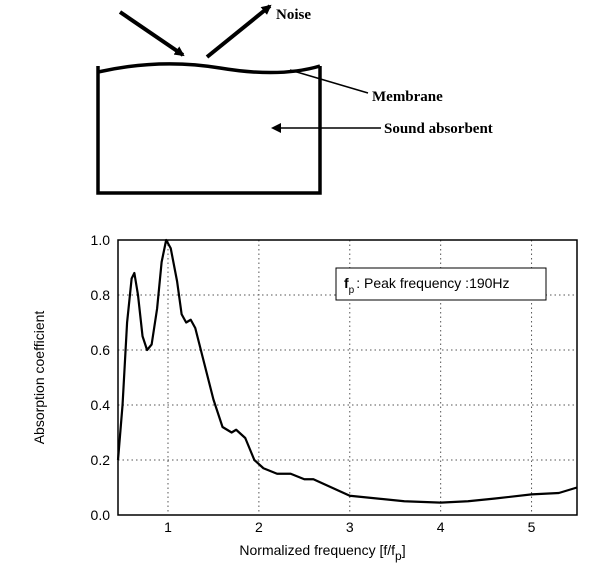 The height and width of the screenshot is (563, 613). I want to click on membrane-pointer, so click(329, 81).